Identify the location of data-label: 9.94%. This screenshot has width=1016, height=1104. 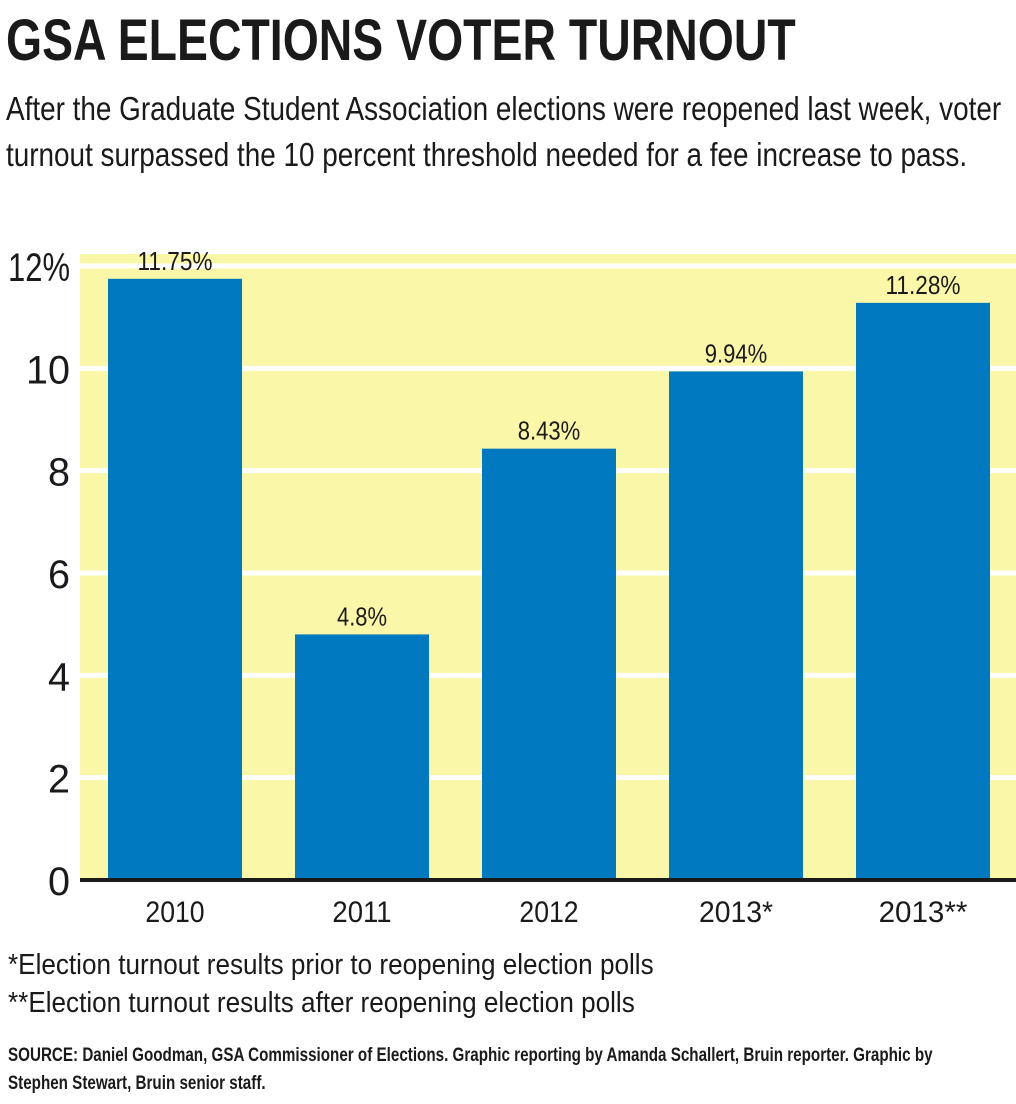
(736, 353).